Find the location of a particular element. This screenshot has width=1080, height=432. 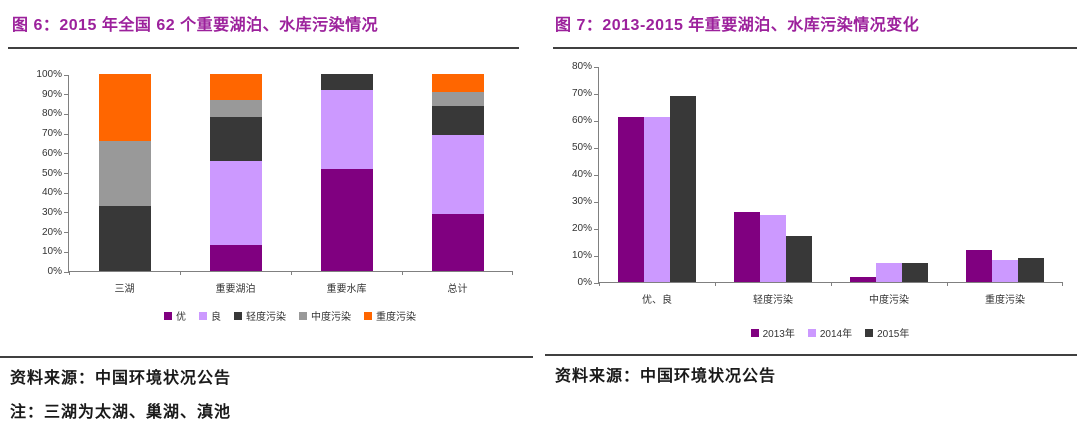

y-axis-tick-label: 60% is located at coordinates (51, 153).